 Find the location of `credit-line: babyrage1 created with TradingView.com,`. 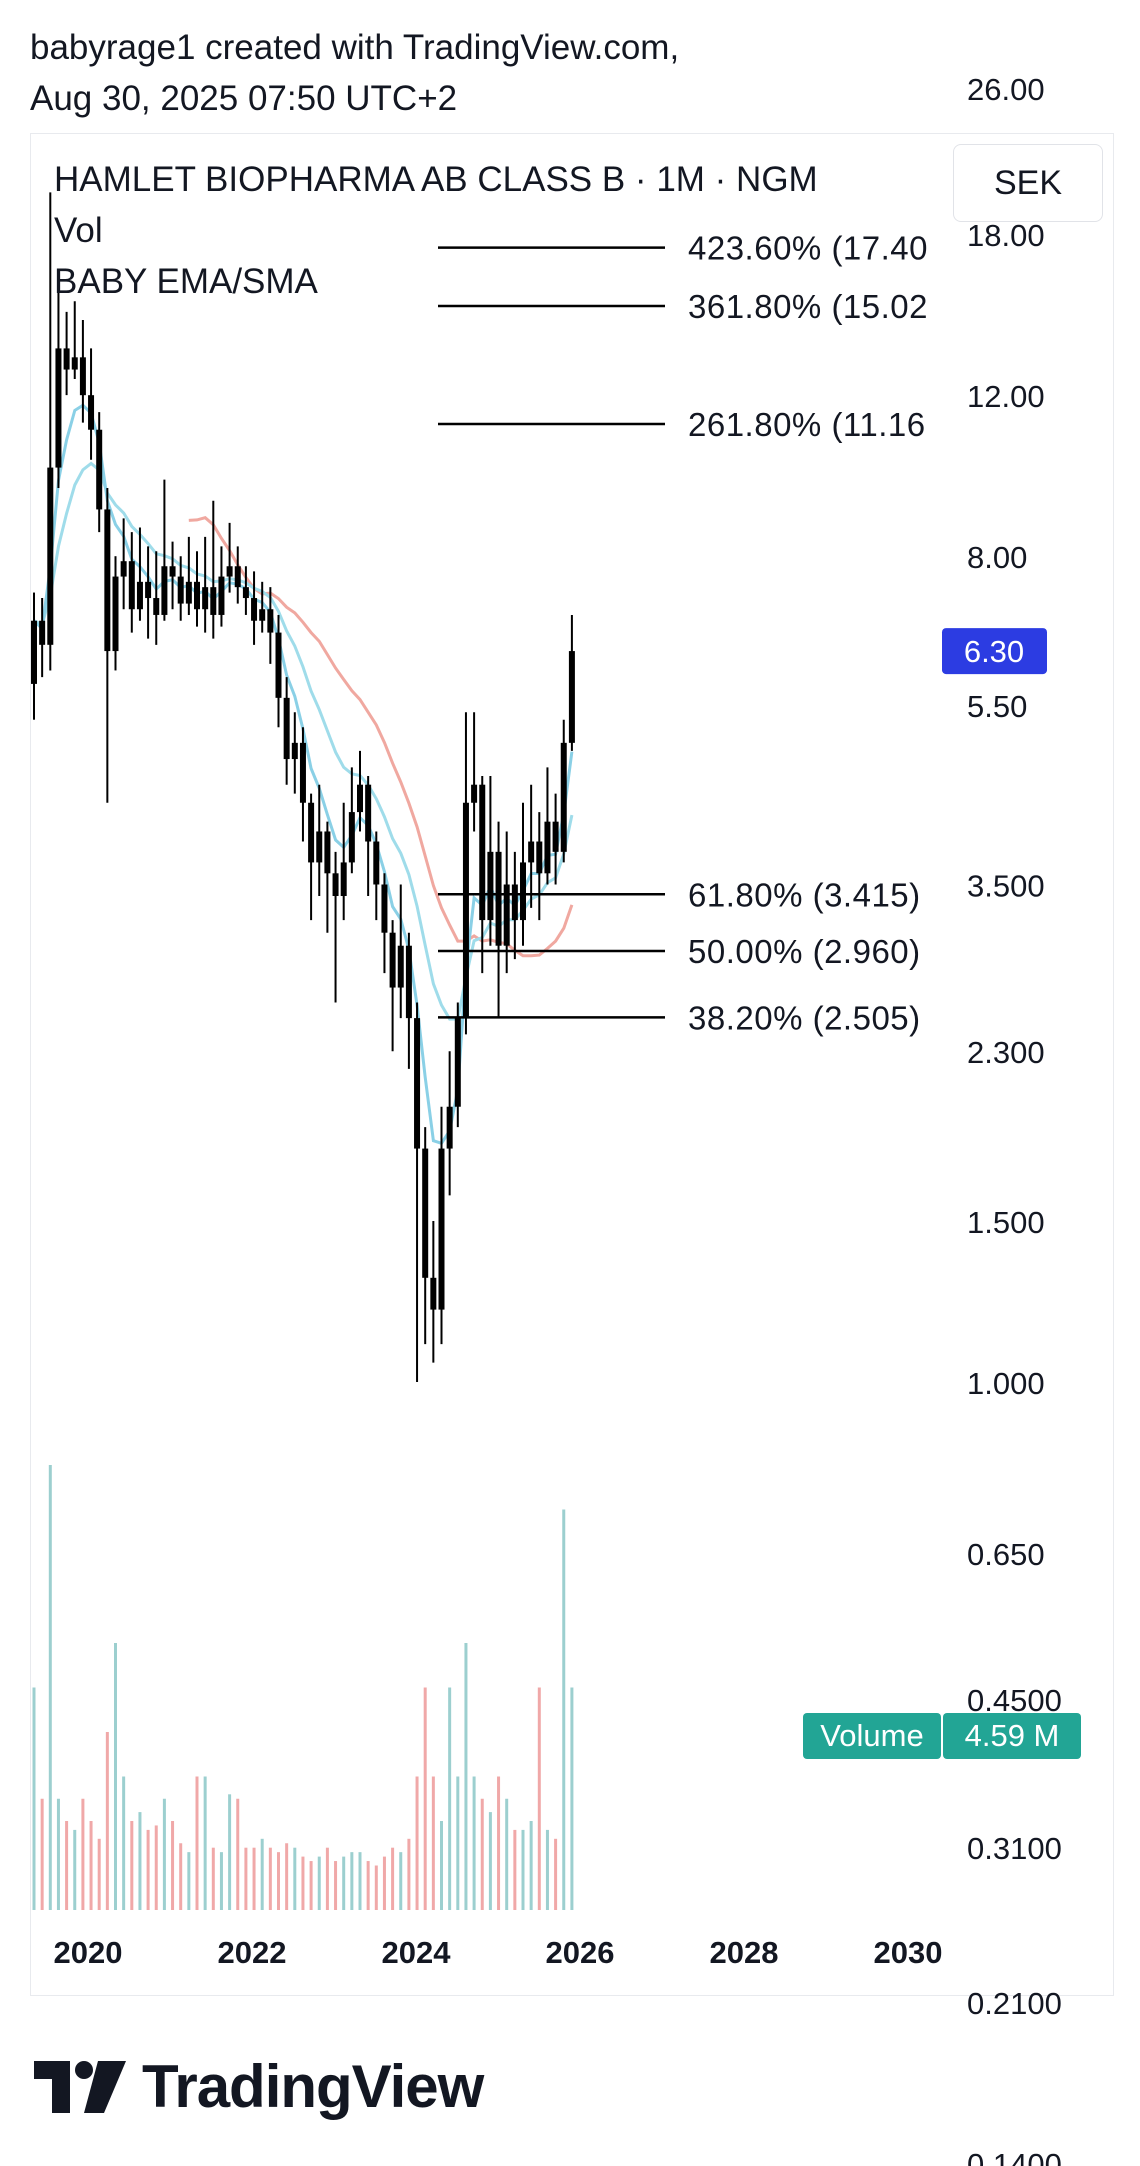

credit-line: babyrage1 created with TradingView.com, is located at coordinates (355, 47).